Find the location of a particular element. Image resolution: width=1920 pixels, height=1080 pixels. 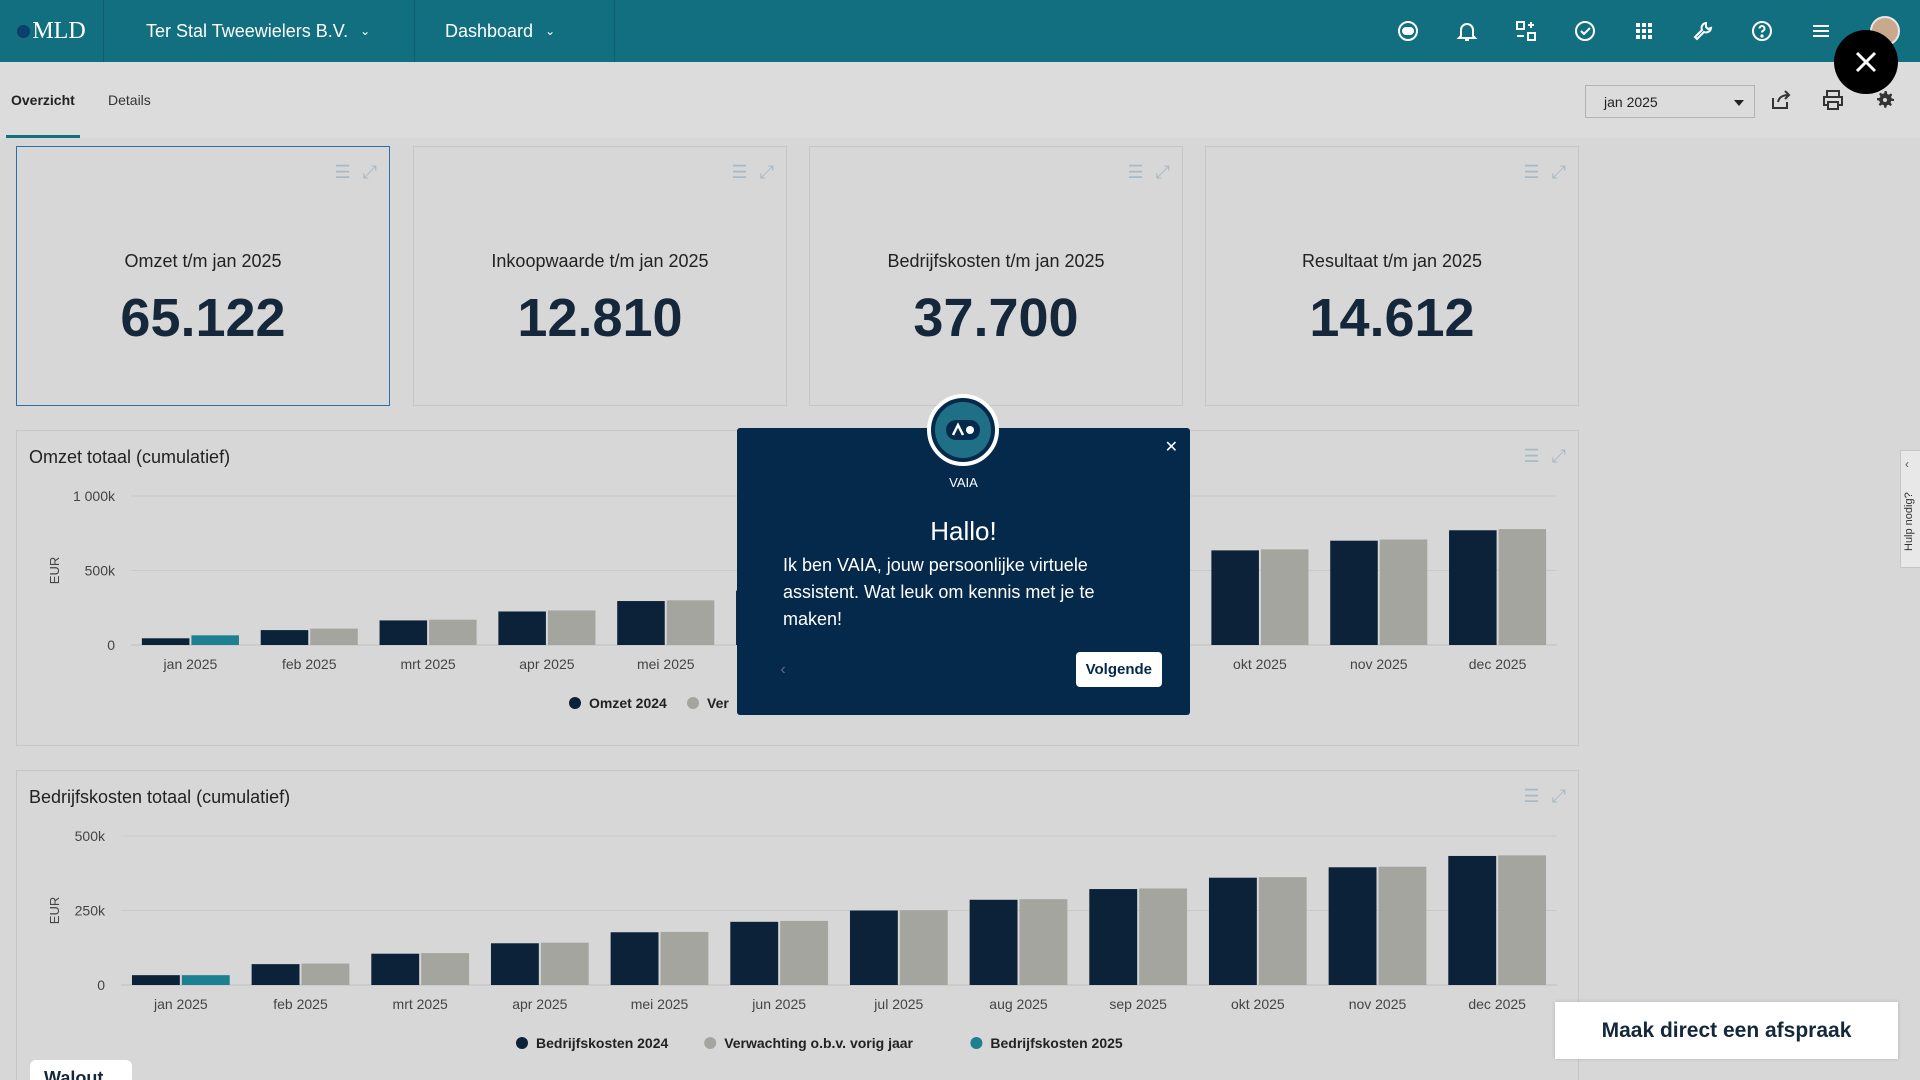

legend-label: Bedrijfskosten 2025 is located at coordinates (1056, 1043).